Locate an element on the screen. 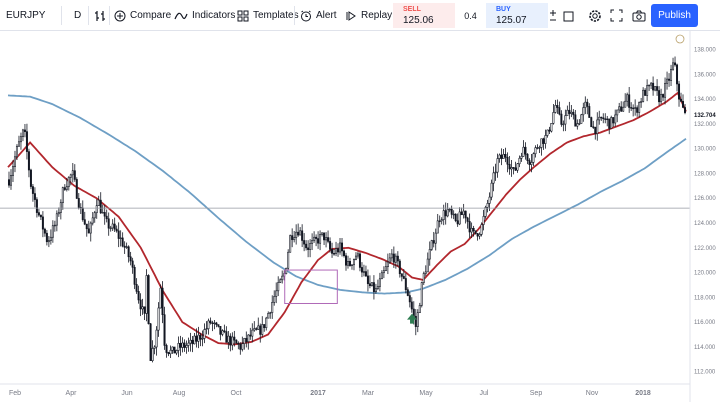 The width and height of the screenshot is (720, 402). zoom-in-button is located at coordinates (553, 15).